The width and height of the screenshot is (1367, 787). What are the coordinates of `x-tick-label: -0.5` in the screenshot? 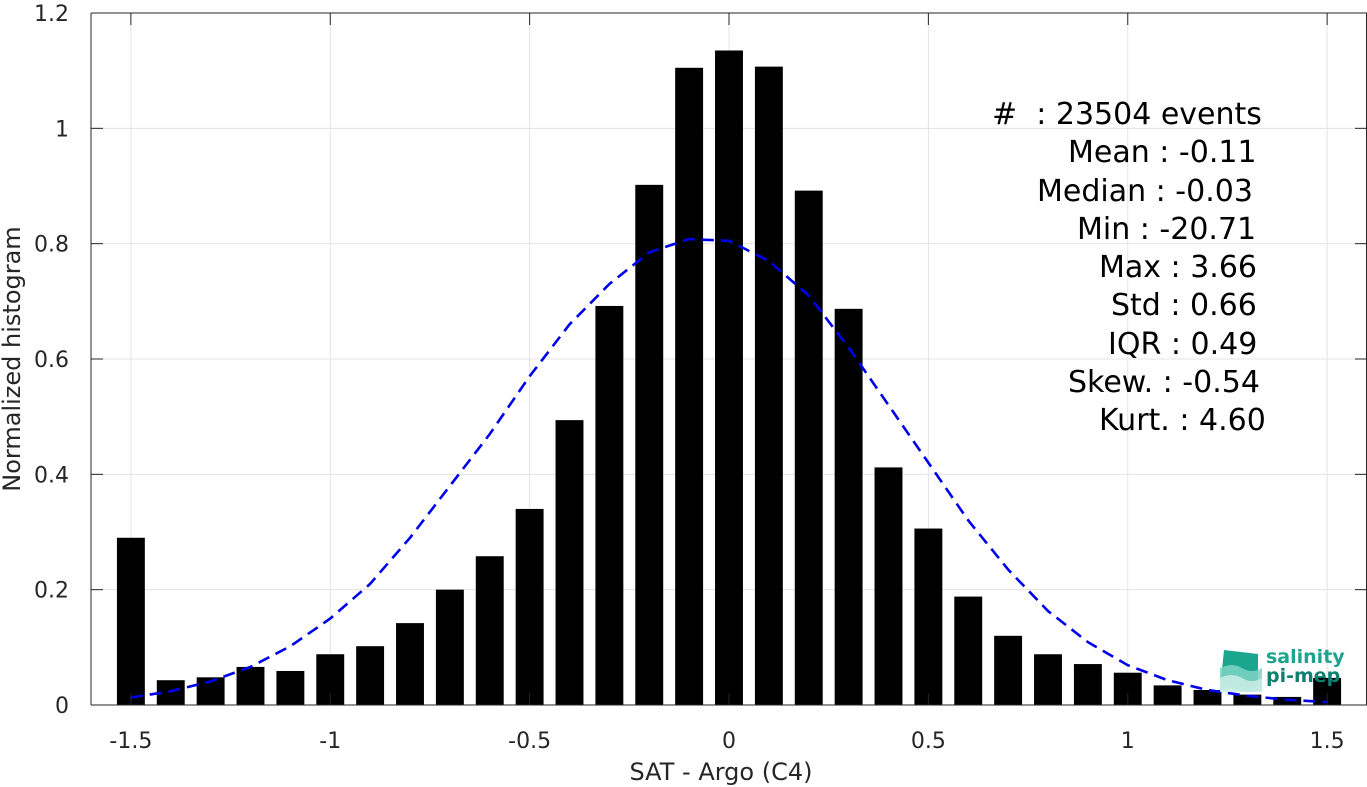 It's located at (529, 741).